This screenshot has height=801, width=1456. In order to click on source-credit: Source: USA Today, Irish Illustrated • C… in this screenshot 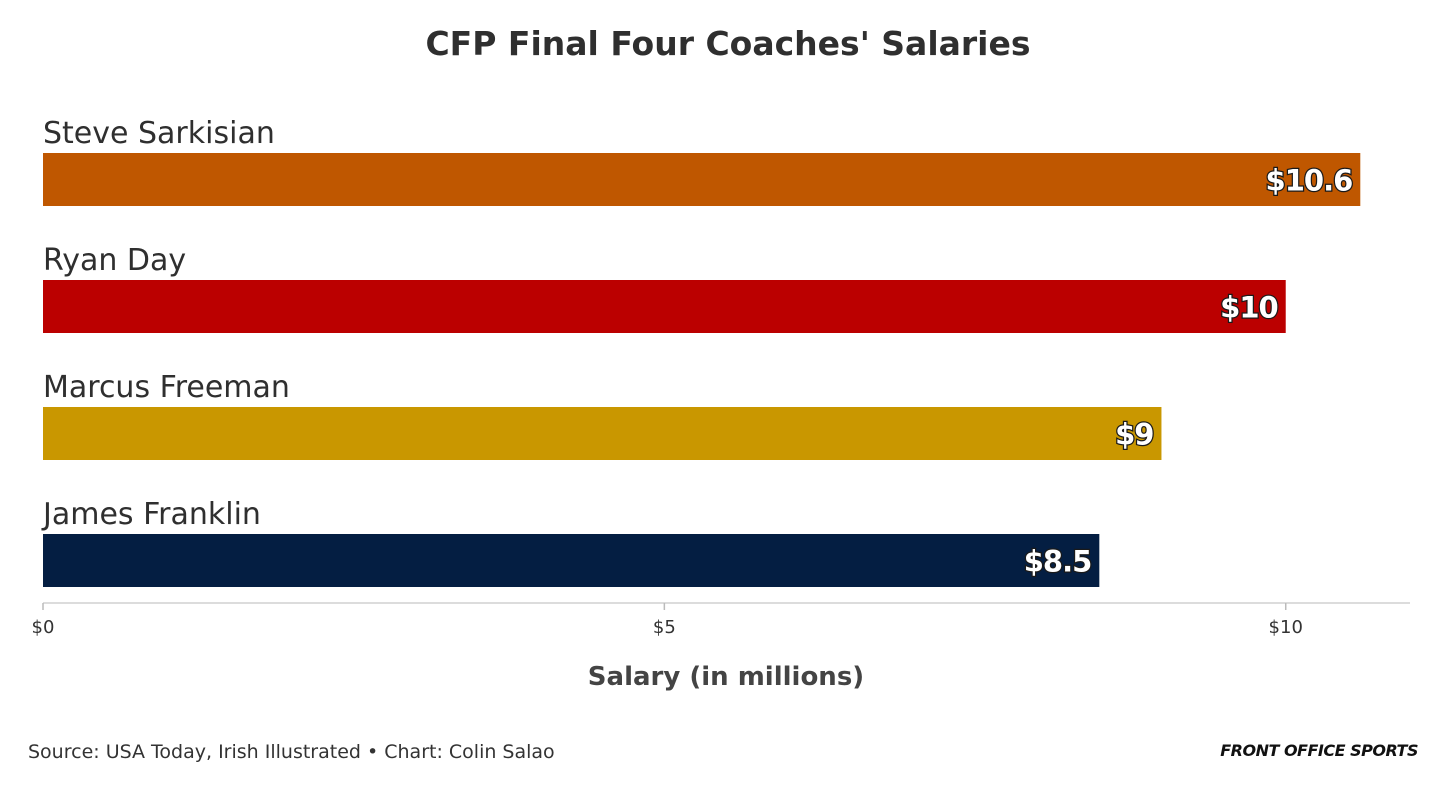, I will do `click(291, 752)`.